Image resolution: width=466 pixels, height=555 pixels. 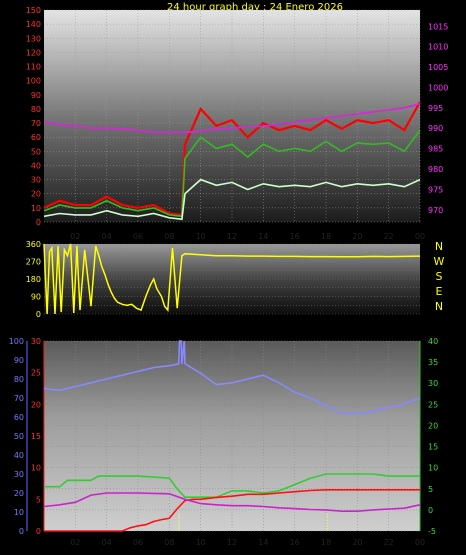 What do you see at coordinates (36, 151) in the screenshot?
I see `p1-ytick-left: 50` at bounding box center [36, 151].